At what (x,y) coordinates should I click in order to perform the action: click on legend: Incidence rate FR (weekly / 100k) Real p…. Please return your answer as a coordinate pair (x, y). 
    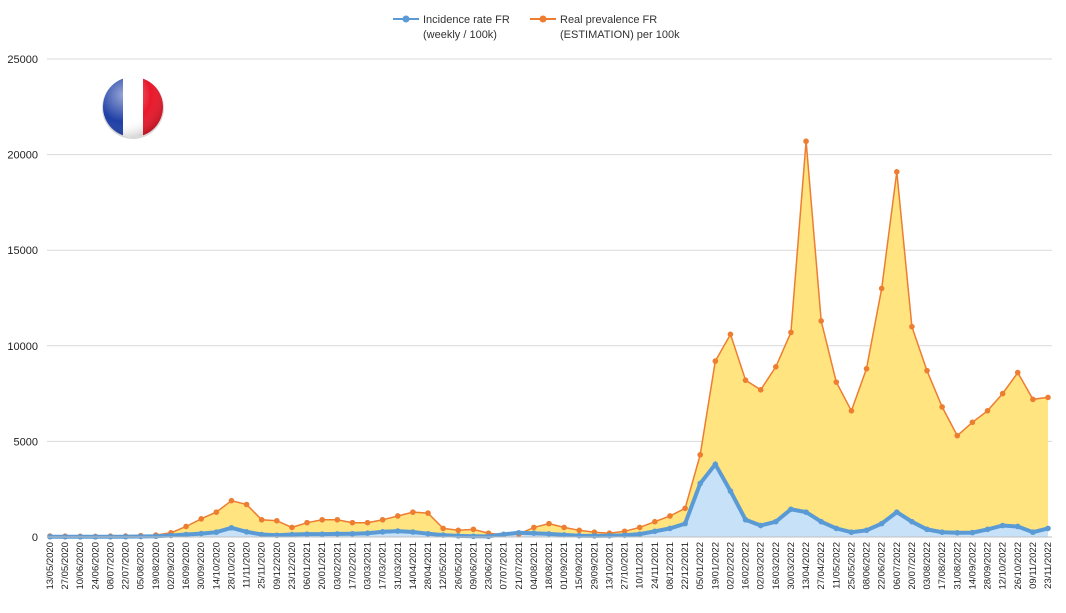
    Looking at the image, I should click on (536, 27).